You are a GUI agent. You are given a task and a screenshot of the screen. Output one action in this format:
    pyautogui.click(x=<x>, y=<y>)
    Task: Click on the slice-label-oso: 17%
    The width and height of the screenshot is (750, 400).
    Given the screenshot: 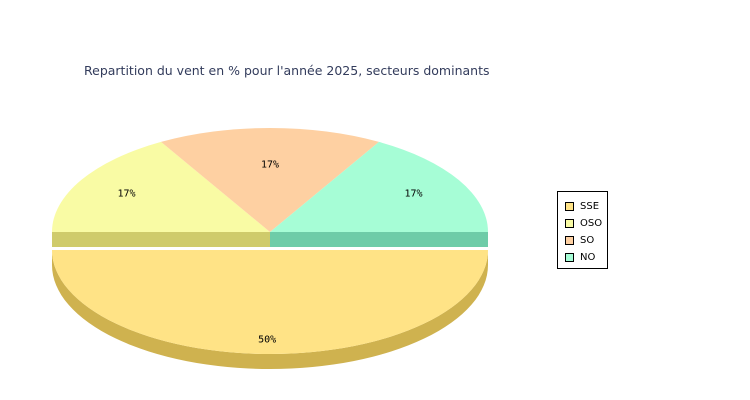 What is the action you would take?
    pyautogui.click(x=126, y=194)
    